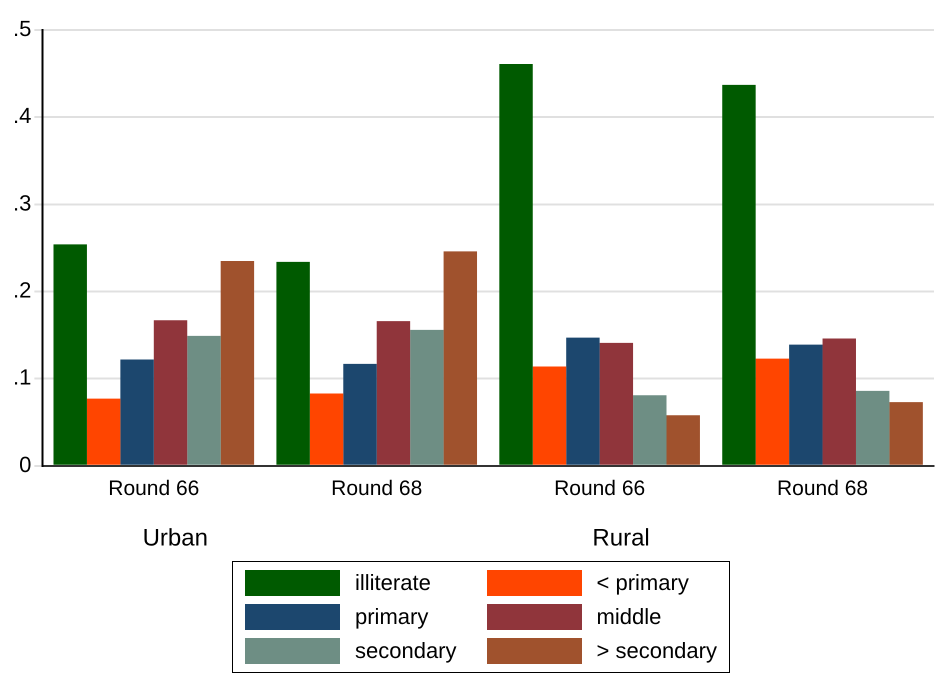 The image size is (939, 675). I want to click on legend-label: illiterate, so click(393, 583).